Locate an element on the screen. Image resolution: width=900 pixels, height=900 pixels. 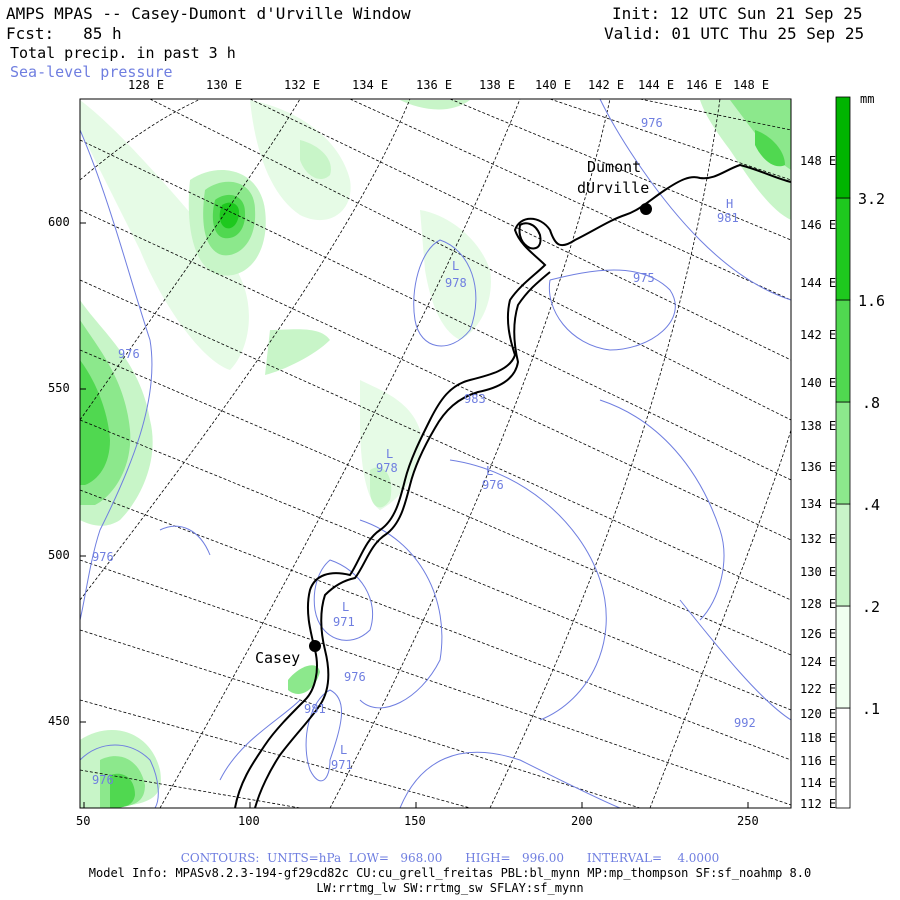
lon-label-right: 114 E is located at coordinates (818, 783).